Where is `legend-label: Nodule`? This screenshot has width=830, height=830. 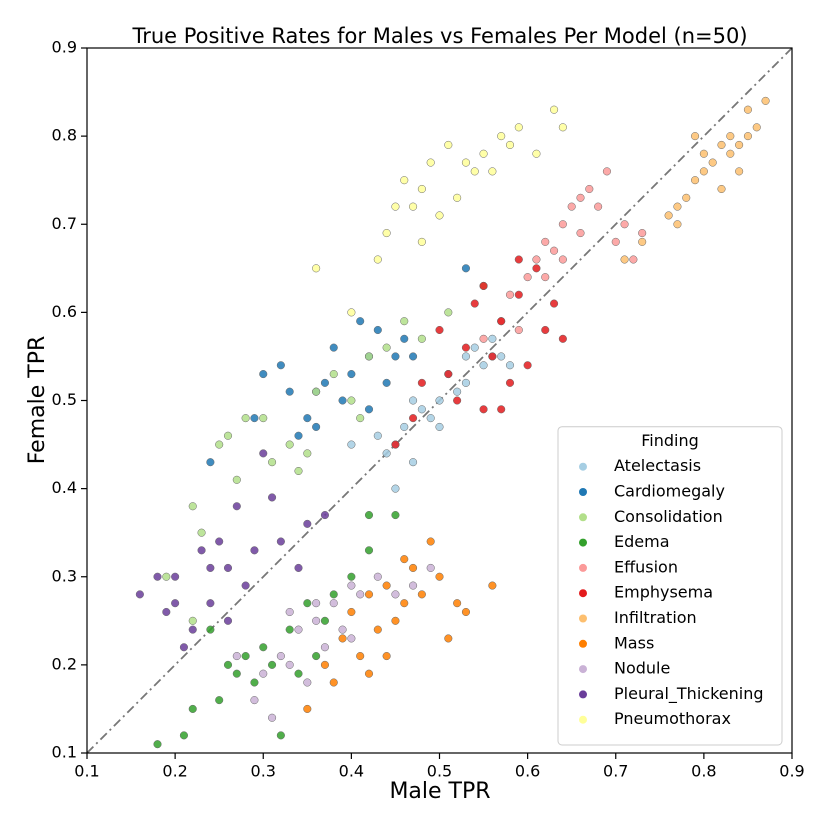 legend-label: Nodule is located at coordinates (642, 668).